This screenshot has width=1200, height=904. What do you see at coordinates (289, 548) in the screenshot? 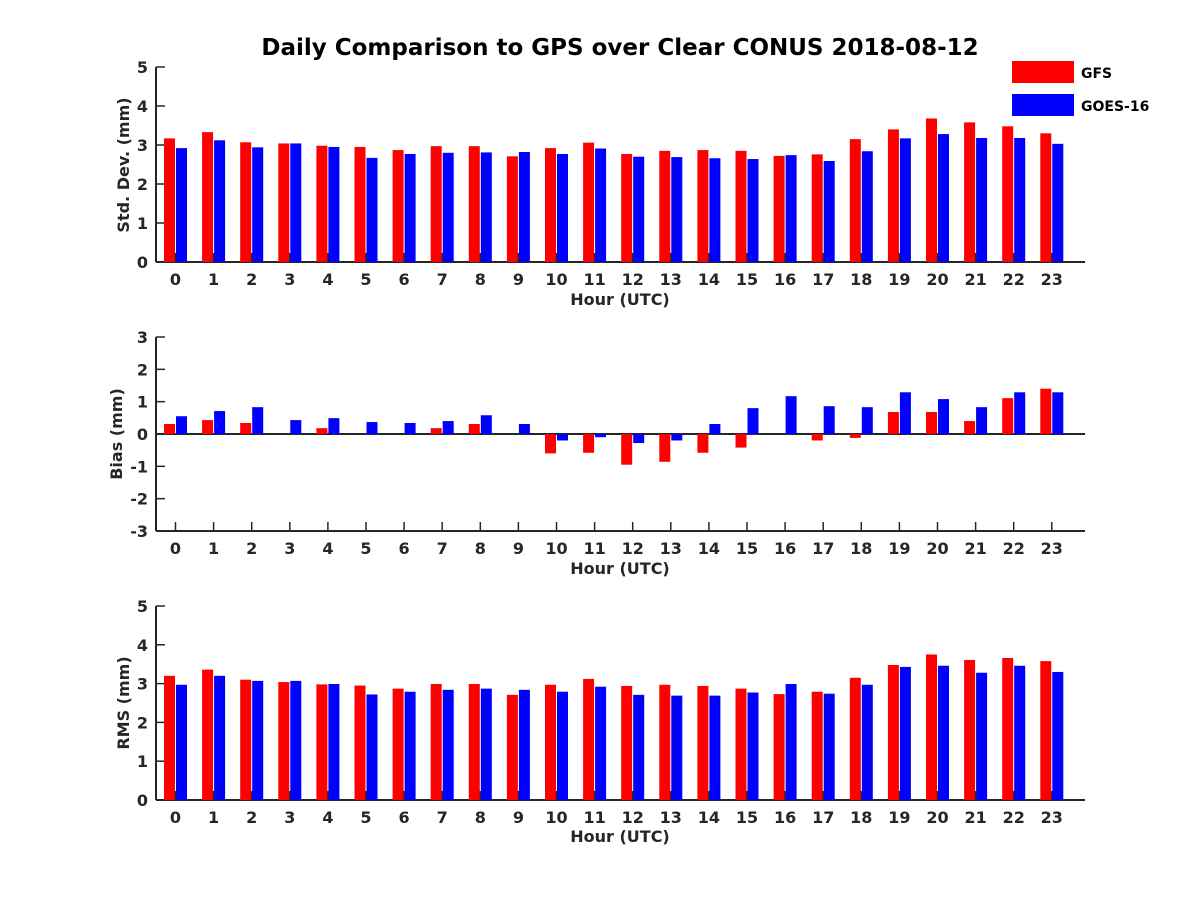
I see `x-tick-label: 3` at bounding box center [289, 548].